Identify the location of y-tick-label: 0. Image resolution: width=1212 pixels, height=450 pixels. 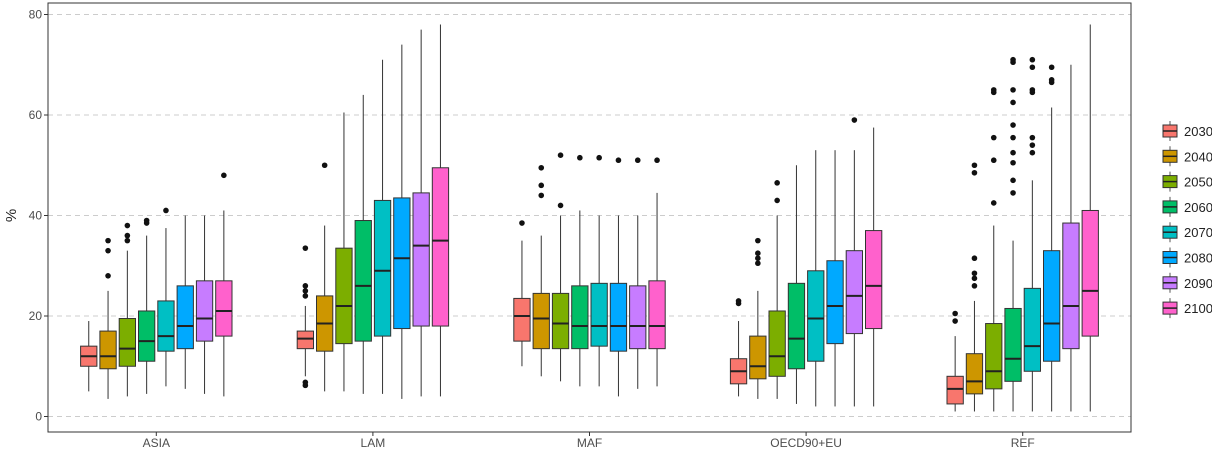
(38, 417).